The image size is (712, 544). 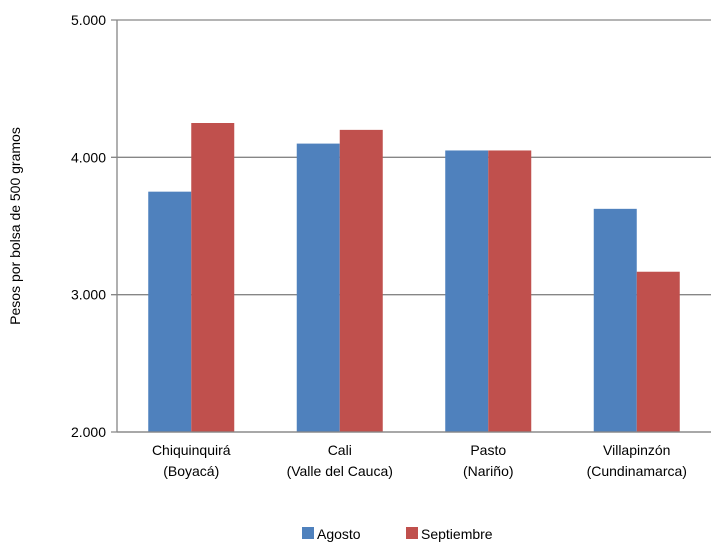 What do you see at coordinates (340, 471) in the screenshot?
I see `category-label: (Valle del Cauca)` at bounding box center [340, 471].